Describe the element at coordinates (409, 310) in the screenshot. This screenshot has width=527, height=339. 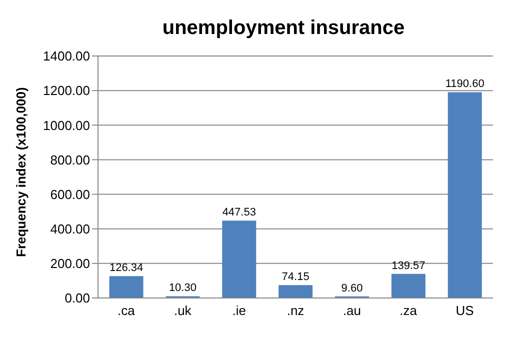
I see `x-tick-label: .za` at that location.